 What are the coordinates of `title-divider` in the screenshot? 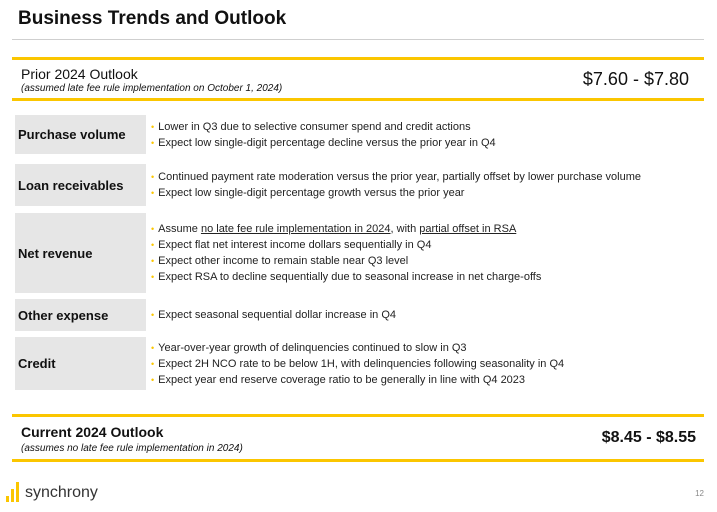 It's located at (358, 39).